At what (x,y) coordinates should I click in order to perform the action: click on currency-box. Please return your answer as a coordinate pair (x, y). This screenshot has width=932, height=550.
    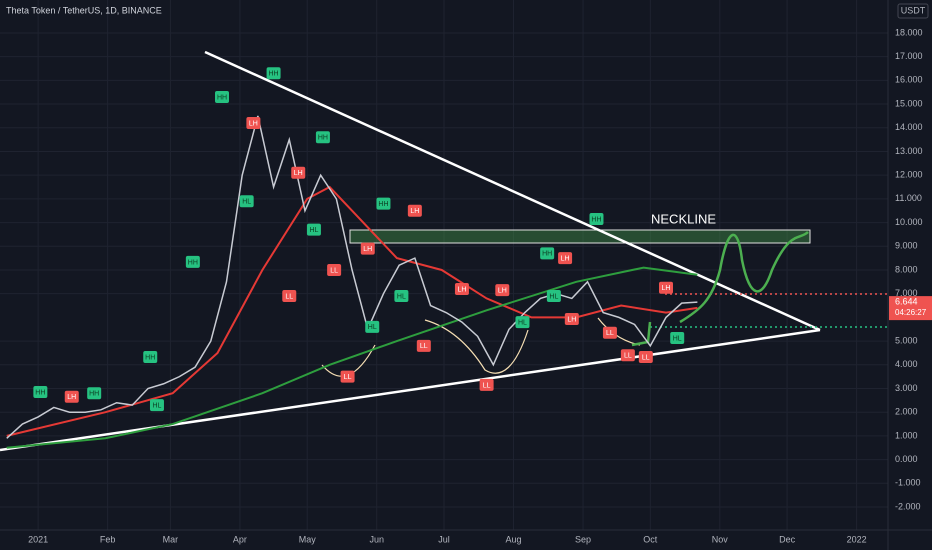
    Looking at the image, I should click on (913, 11).